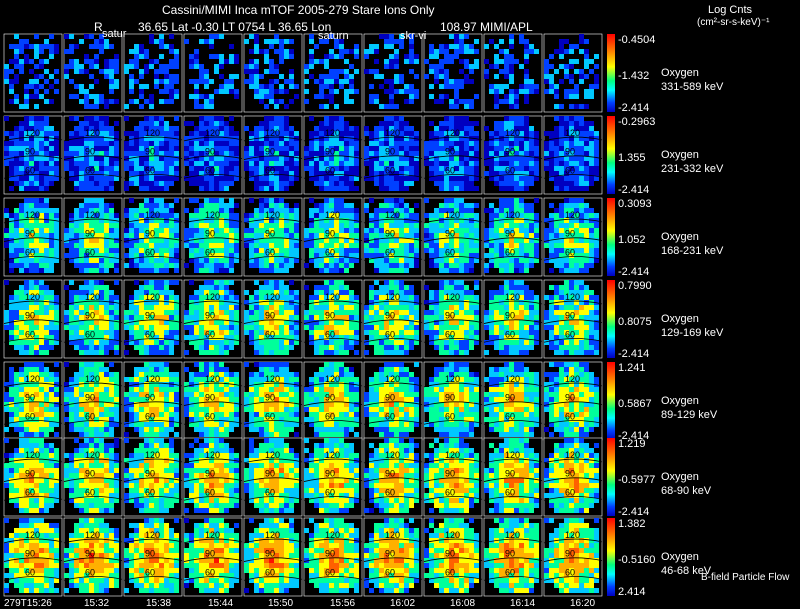 The width and height of the screenshot is (800, 609). What do you see at coordinates (730, 10) in the screenshot?
I see `units-title: Log Cnts` at bounding box center [730, 10].